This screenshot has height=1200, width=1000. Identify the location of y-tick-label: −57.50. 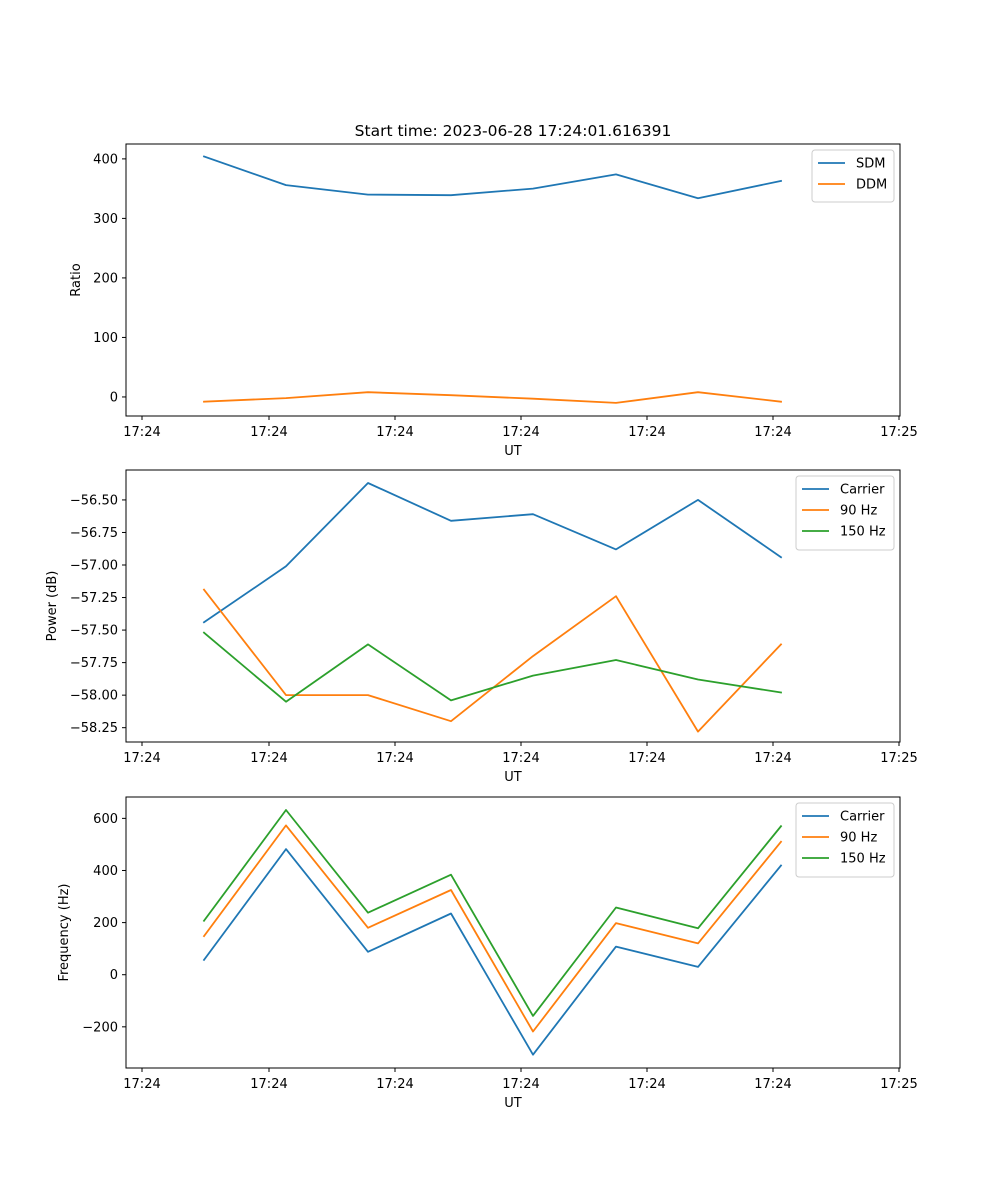
(94, 631).